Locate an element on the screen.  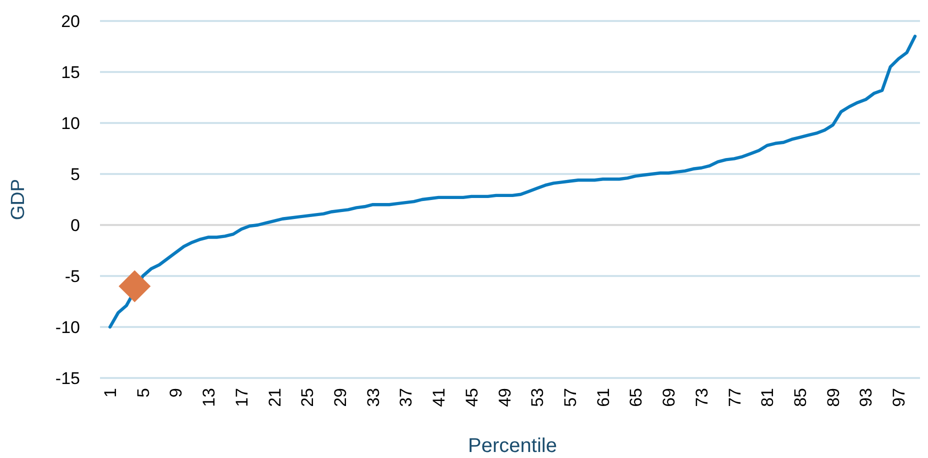
x-tick-label: 5 is located at coordinates (143, 393).